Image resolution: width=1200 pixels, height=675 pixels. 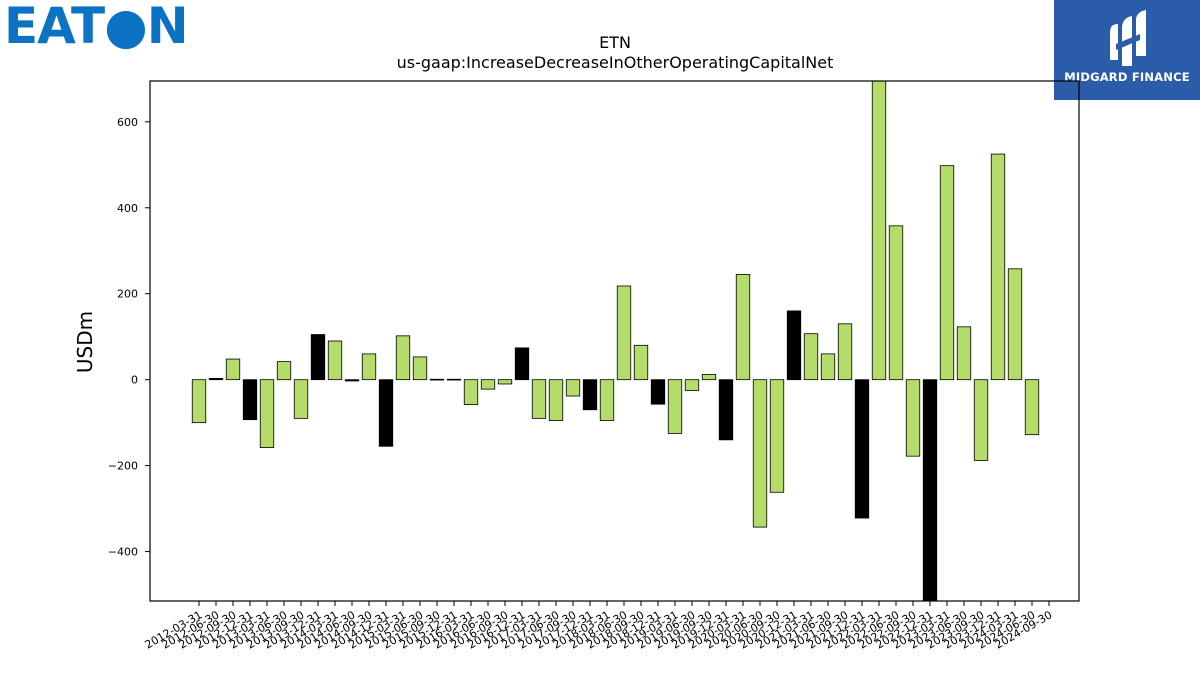 What do you see at coordinates (123, 552) in the screenshot?
I see `y-tick-label: −400` at bounding box center [123, 552].